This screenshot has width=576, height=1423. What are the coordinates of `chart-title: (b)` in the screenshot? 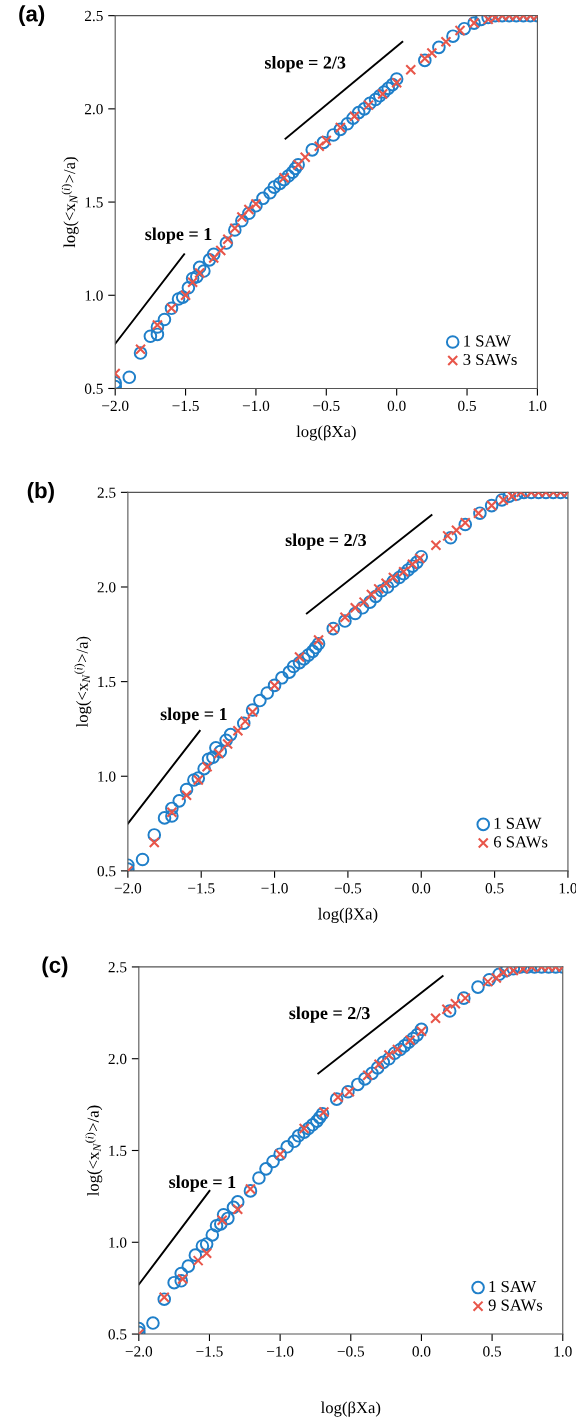 It's located at (40, 492).